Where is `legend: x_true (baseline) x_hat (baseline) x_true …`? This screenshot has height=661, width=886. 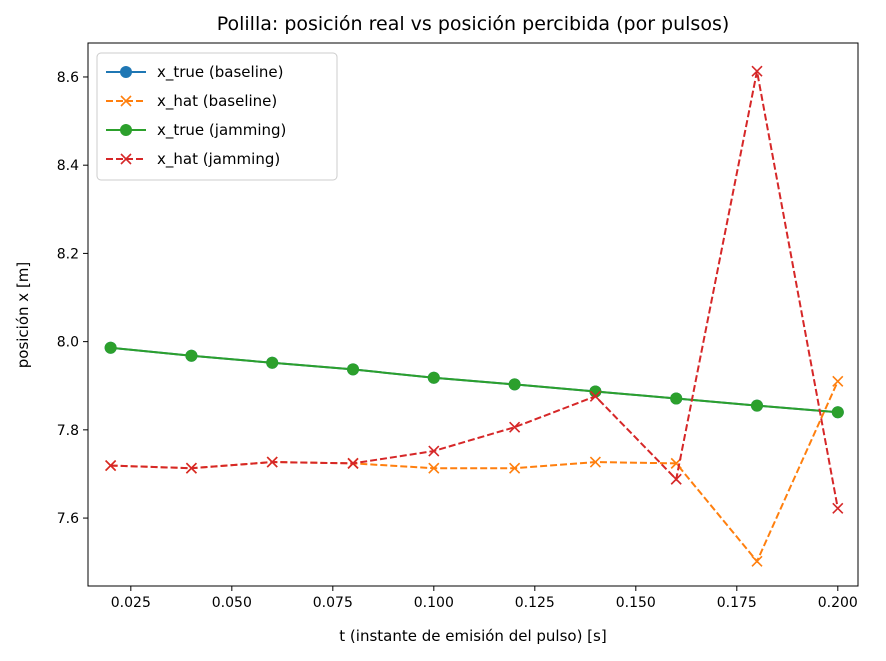 legend: x_true (baseline) x_hat (baseline) x_true … is located at coordinates (217, 116).